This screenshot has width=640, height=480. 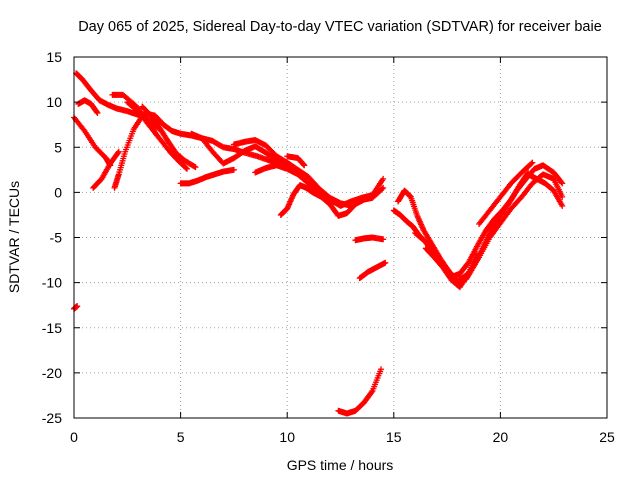 What do you see at coordinates (52, 418) in the screenshot?
I see `y-tick-label: -25` at bounding box center [52, 418].